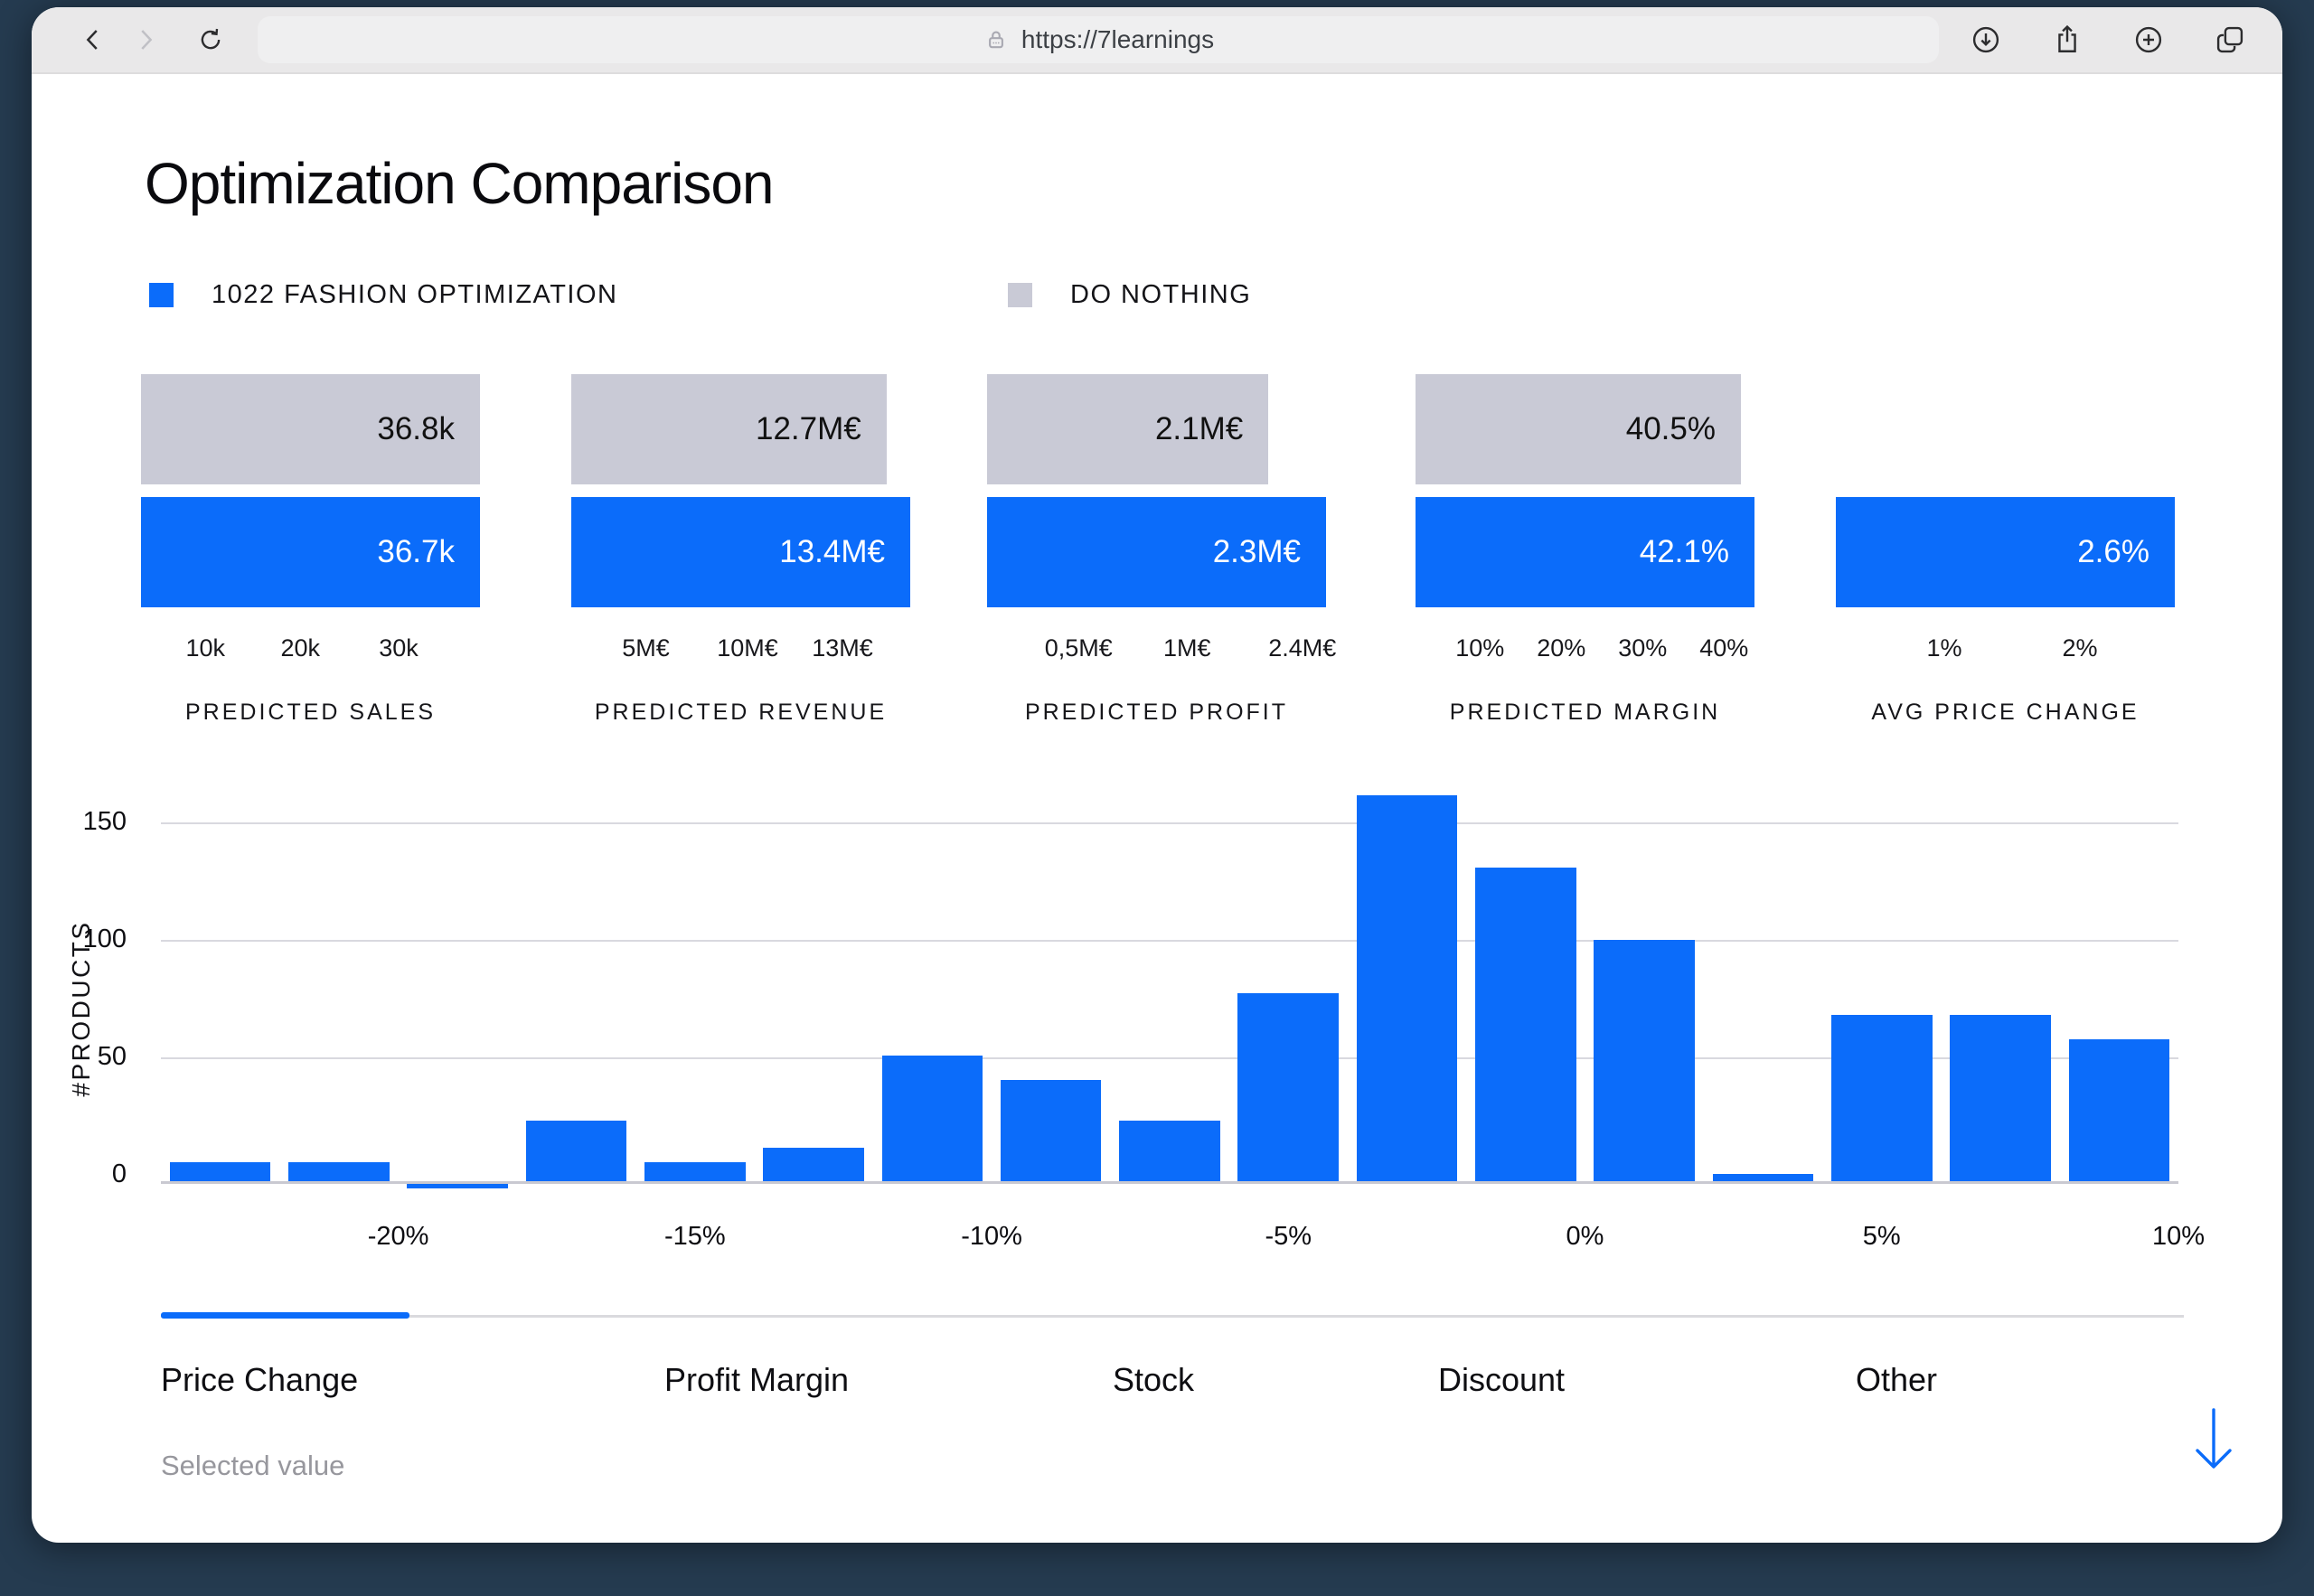 This screenshot has width=2314, height=1596. I want to click on new-tab-button, so click(2148, 40).